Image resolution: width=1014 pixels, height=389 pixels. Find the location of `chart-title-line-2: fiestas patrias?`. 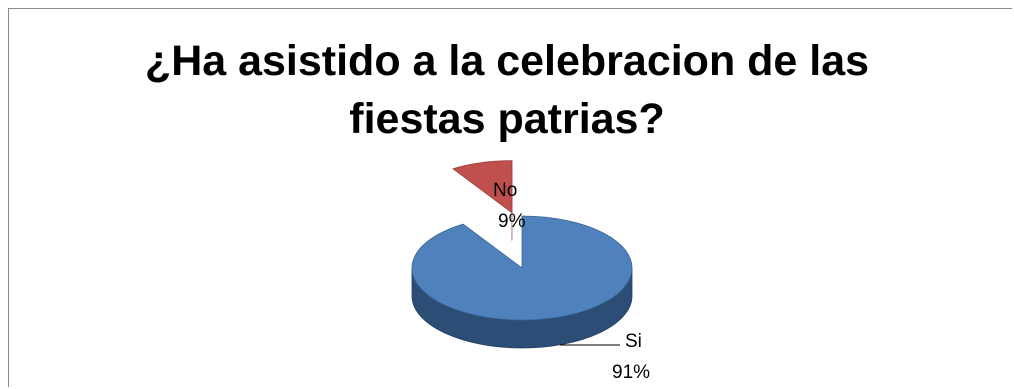

chart-title-line-2: fiestas patrias? is located at coordinates (507, 119).